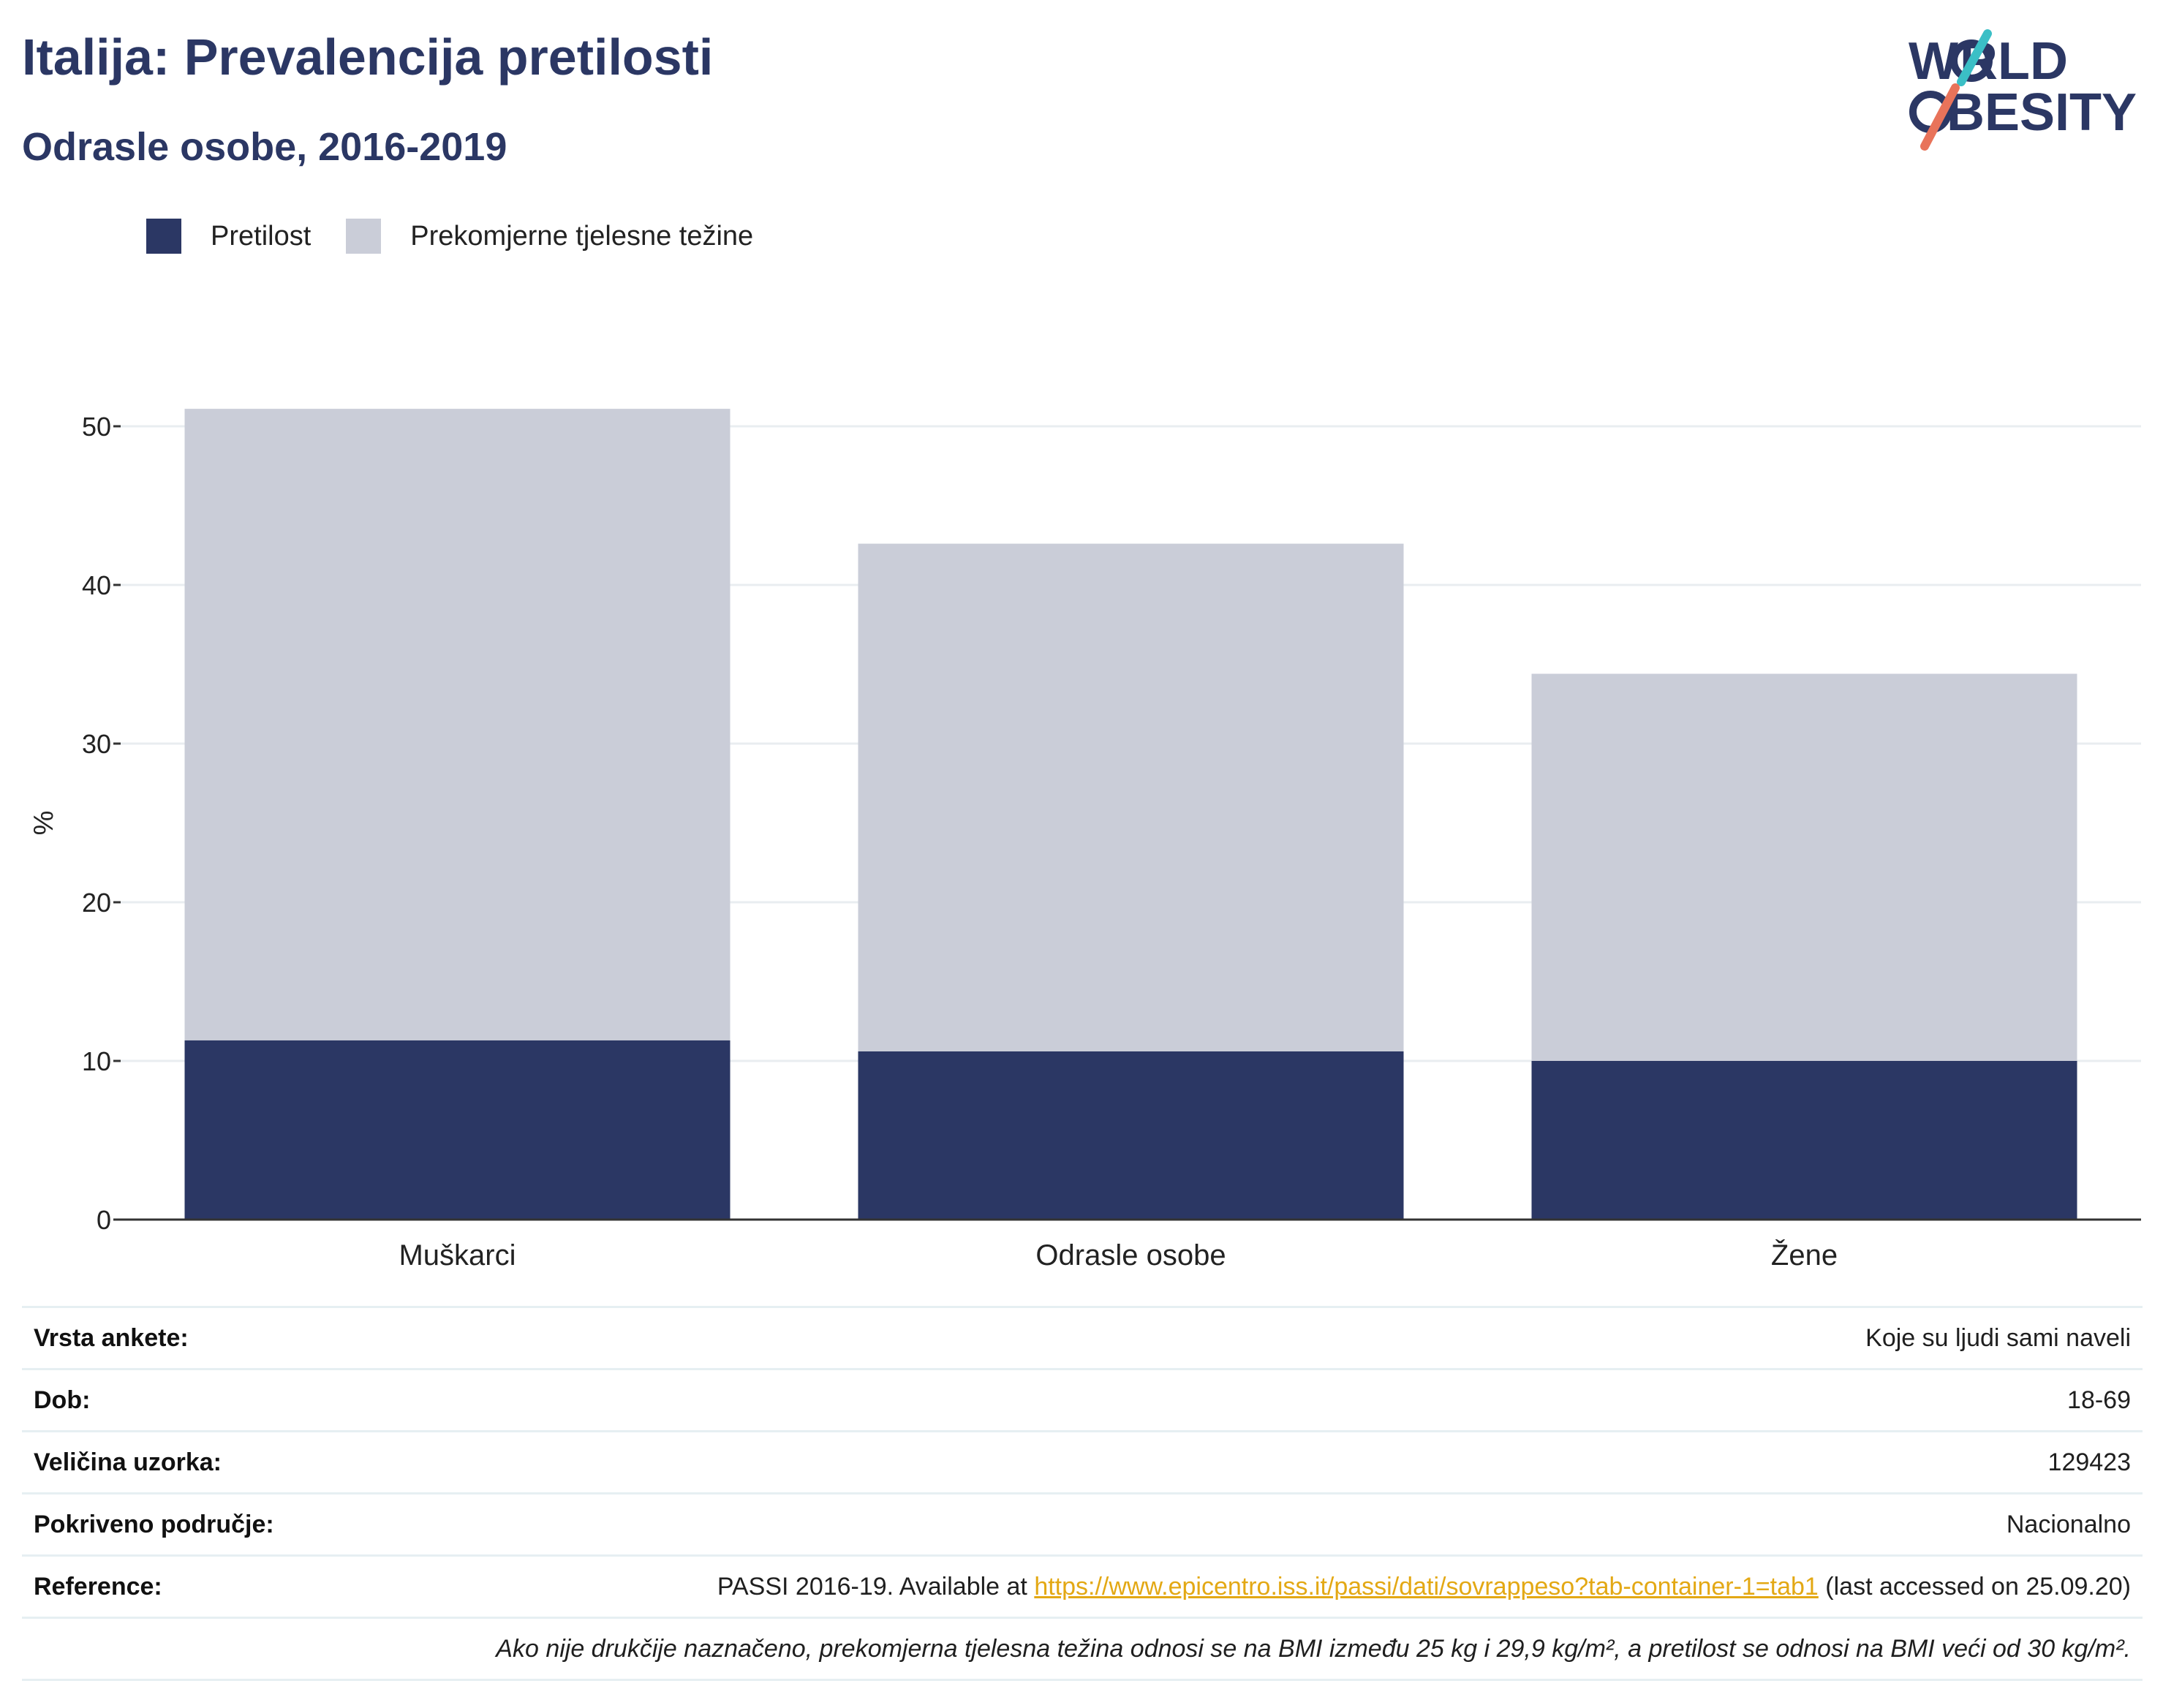 The image size is (2163, 1708). I want to click on y-tick-label: 30, so click(97, 744).